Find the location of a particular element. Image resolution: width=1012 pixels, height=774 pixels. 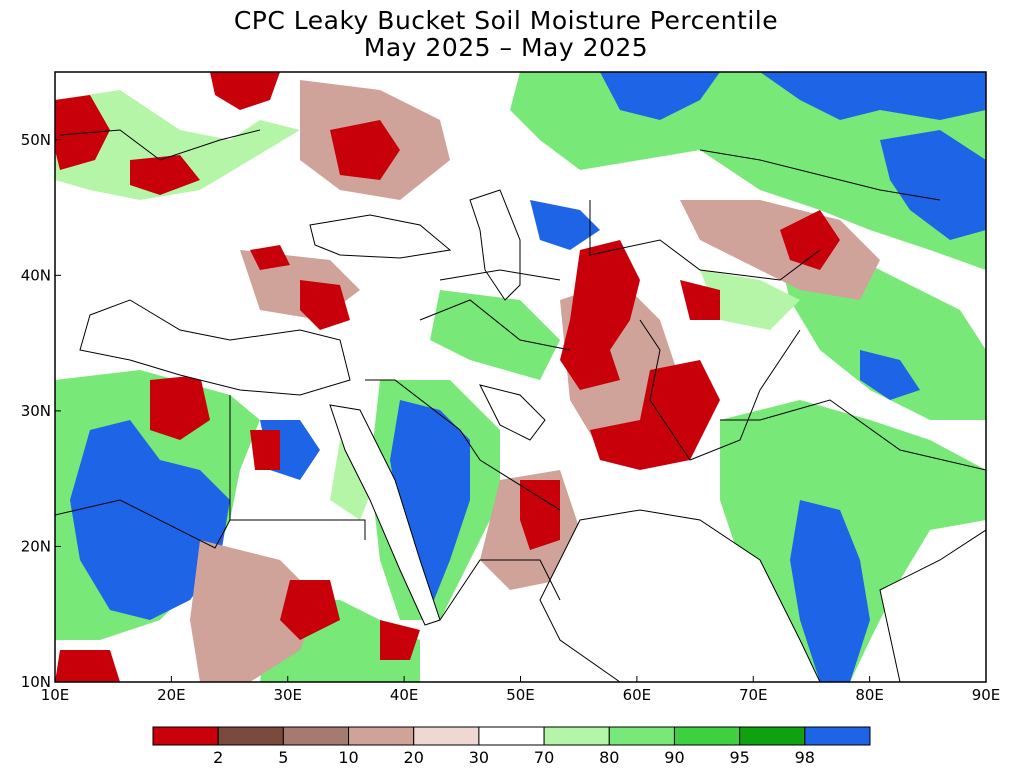

x-tick-label: 70E is located at coordinates (753, 695).